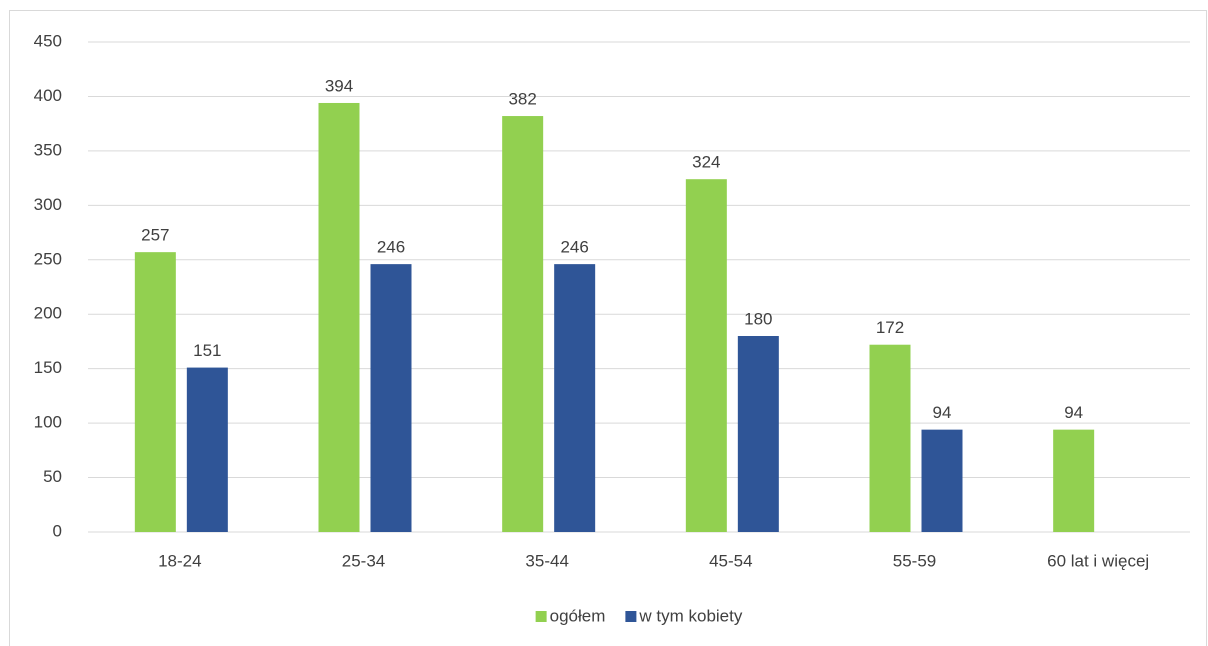 This screenshot has height=646, width=1208. What do you see at coordinates (48, 149) in the screenshot?
I see `y-tick-label: 350` at bounding box center [48, 149].